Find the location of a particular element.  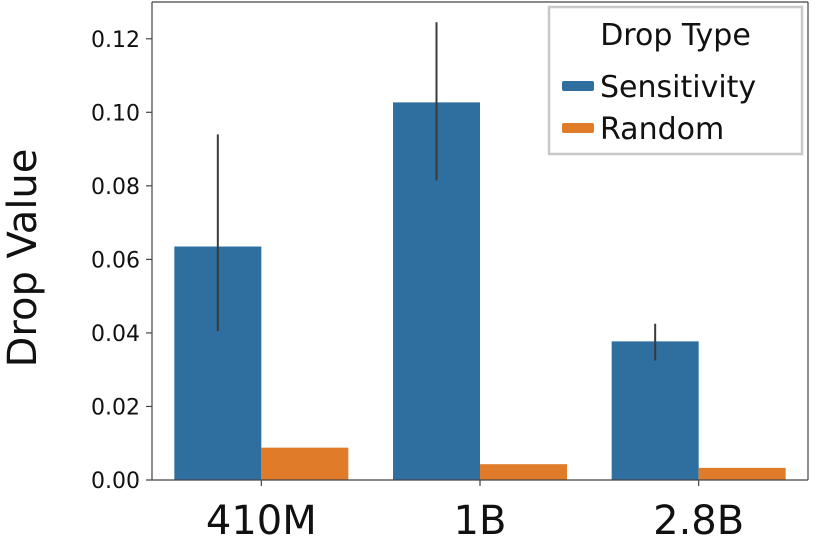

x-tick-label: 2.8B is located at coordinates (698, 518).